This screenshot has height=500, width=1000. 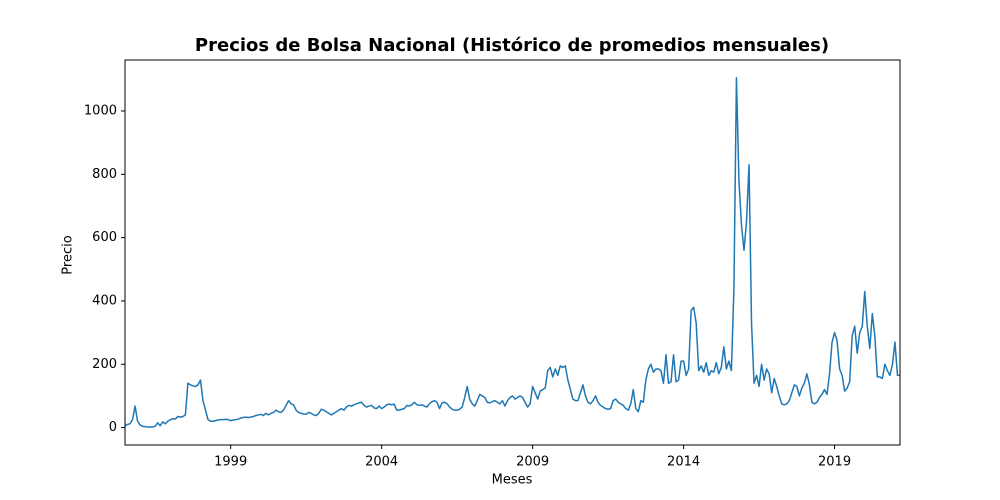 What do you see at coordinates (100, 110) in the screenshot?
I see `y-tick-label: 1000` at bounding box center [100, 110].